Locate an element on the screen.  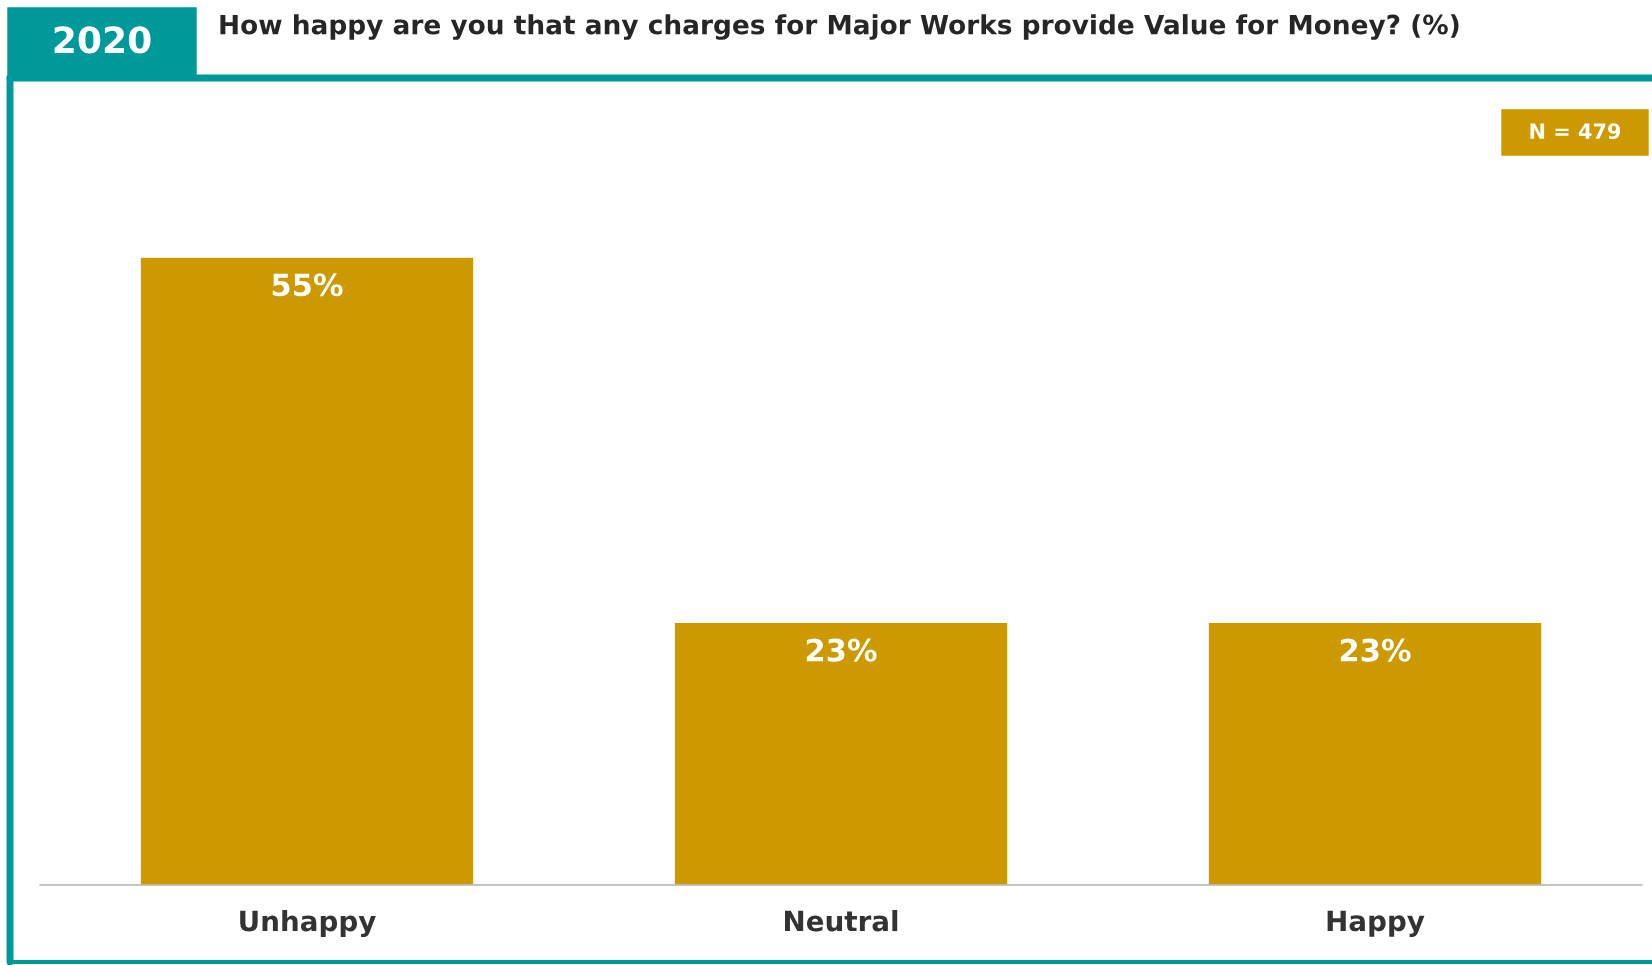
text: N = 479 is located at coordinates (1575, 131).